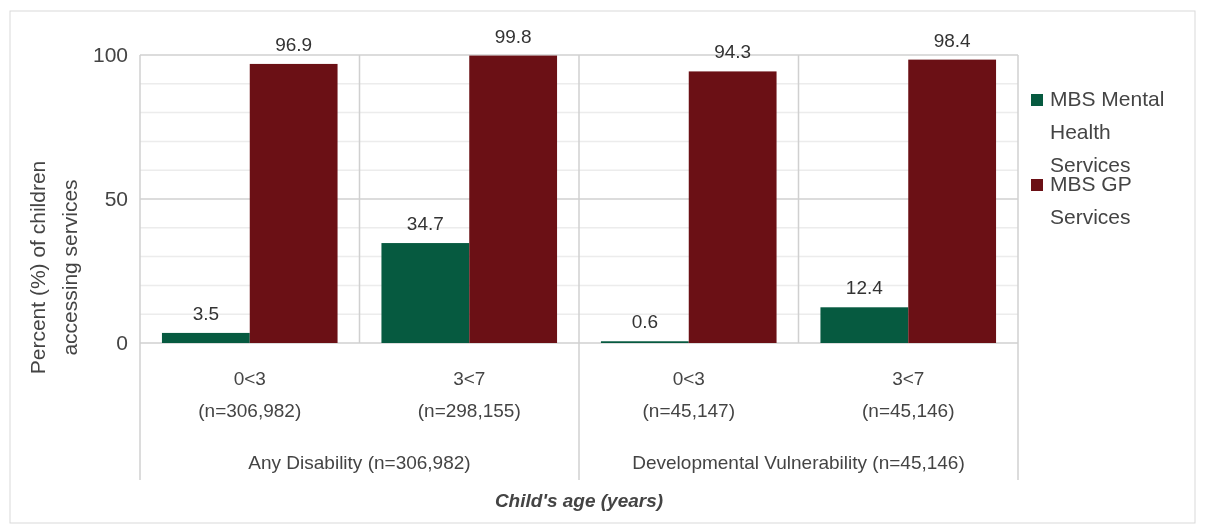 The height and width of the screenshot is (524, 1205). What do you see at coordinates (53, 267) in the screenshot?
I see `y-axis-title: Percent (%) of children accessing services` at bounding box center [53, 267].